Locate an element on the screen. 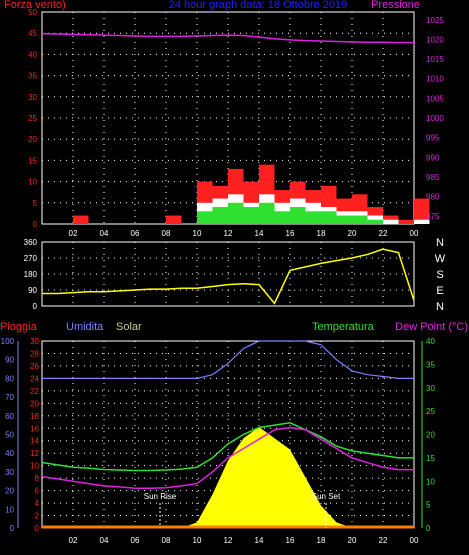 This screenshot has height=555, width=469. rain-y-tick: 14 is located at coordinates (34, 441).